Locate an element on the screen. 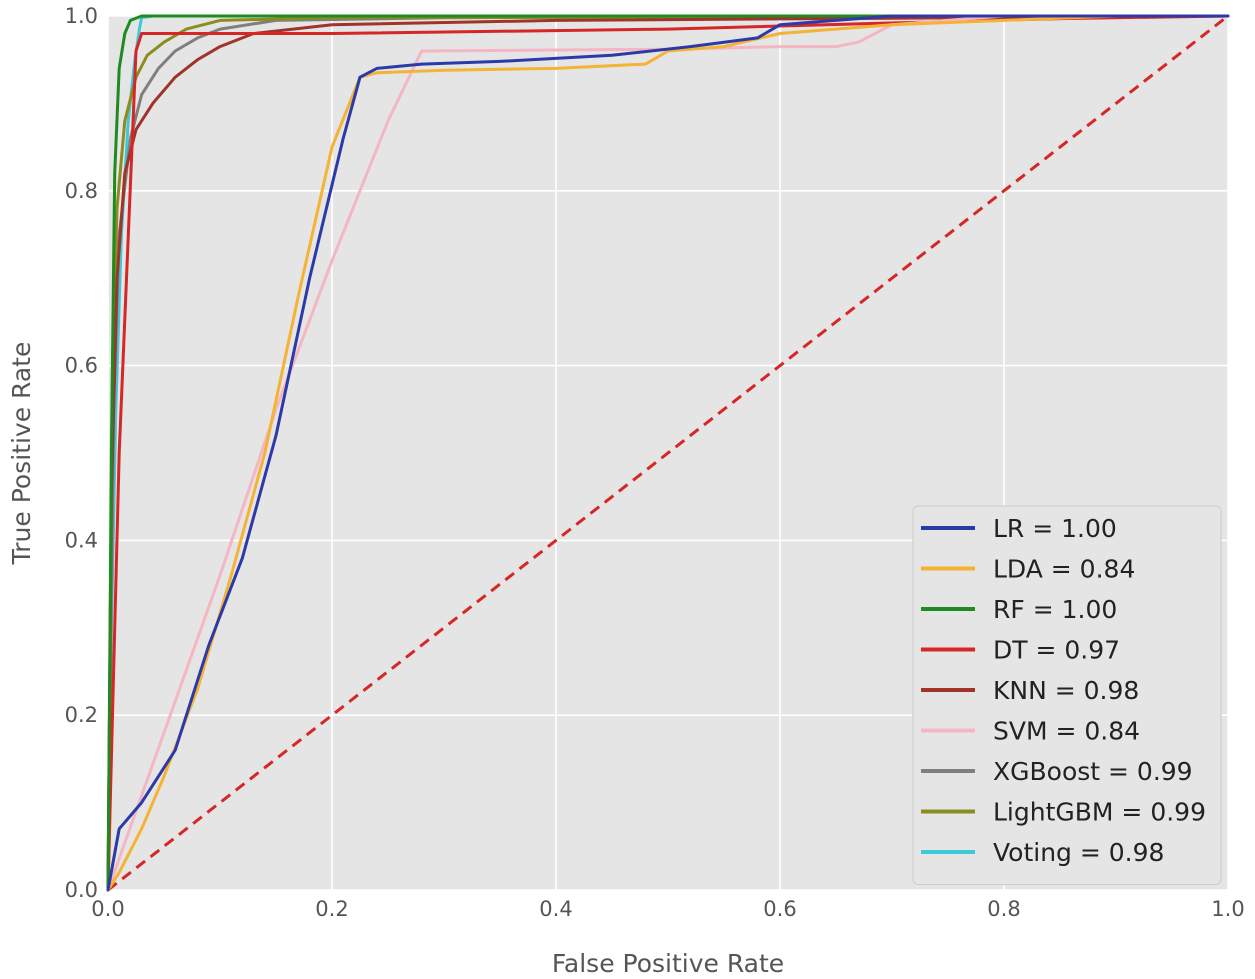 Image resolution: width=1255 pixels, height=979 pixels. x-tick-label: 0.0 is located at coordinates (107, 909).